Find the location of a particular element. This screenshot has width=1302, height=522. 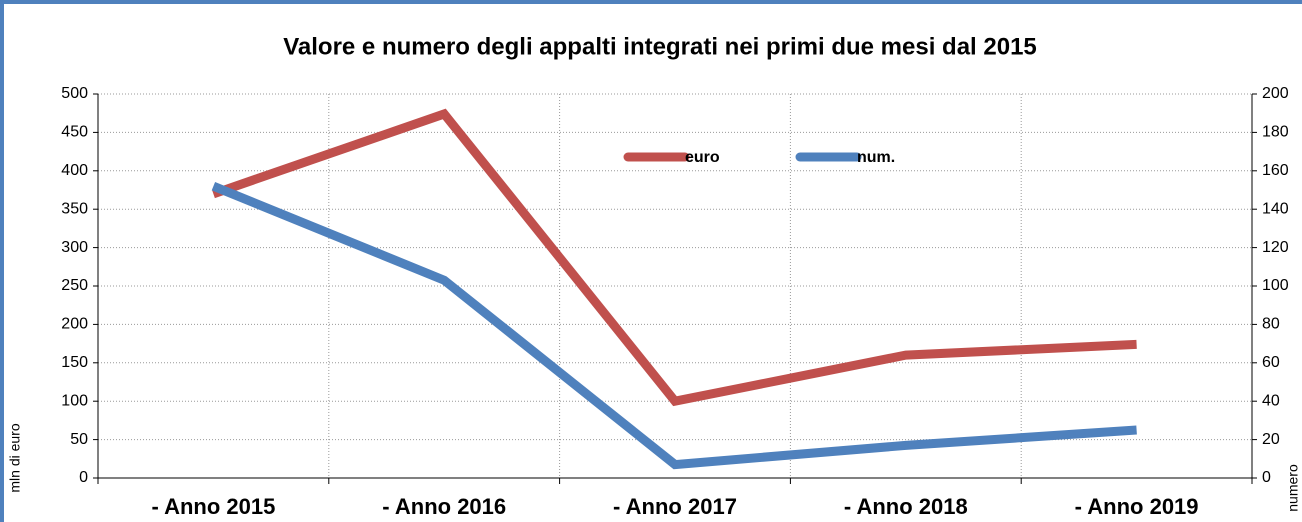

y2-tick-label: 100 is located at coordinates (1275, 285).